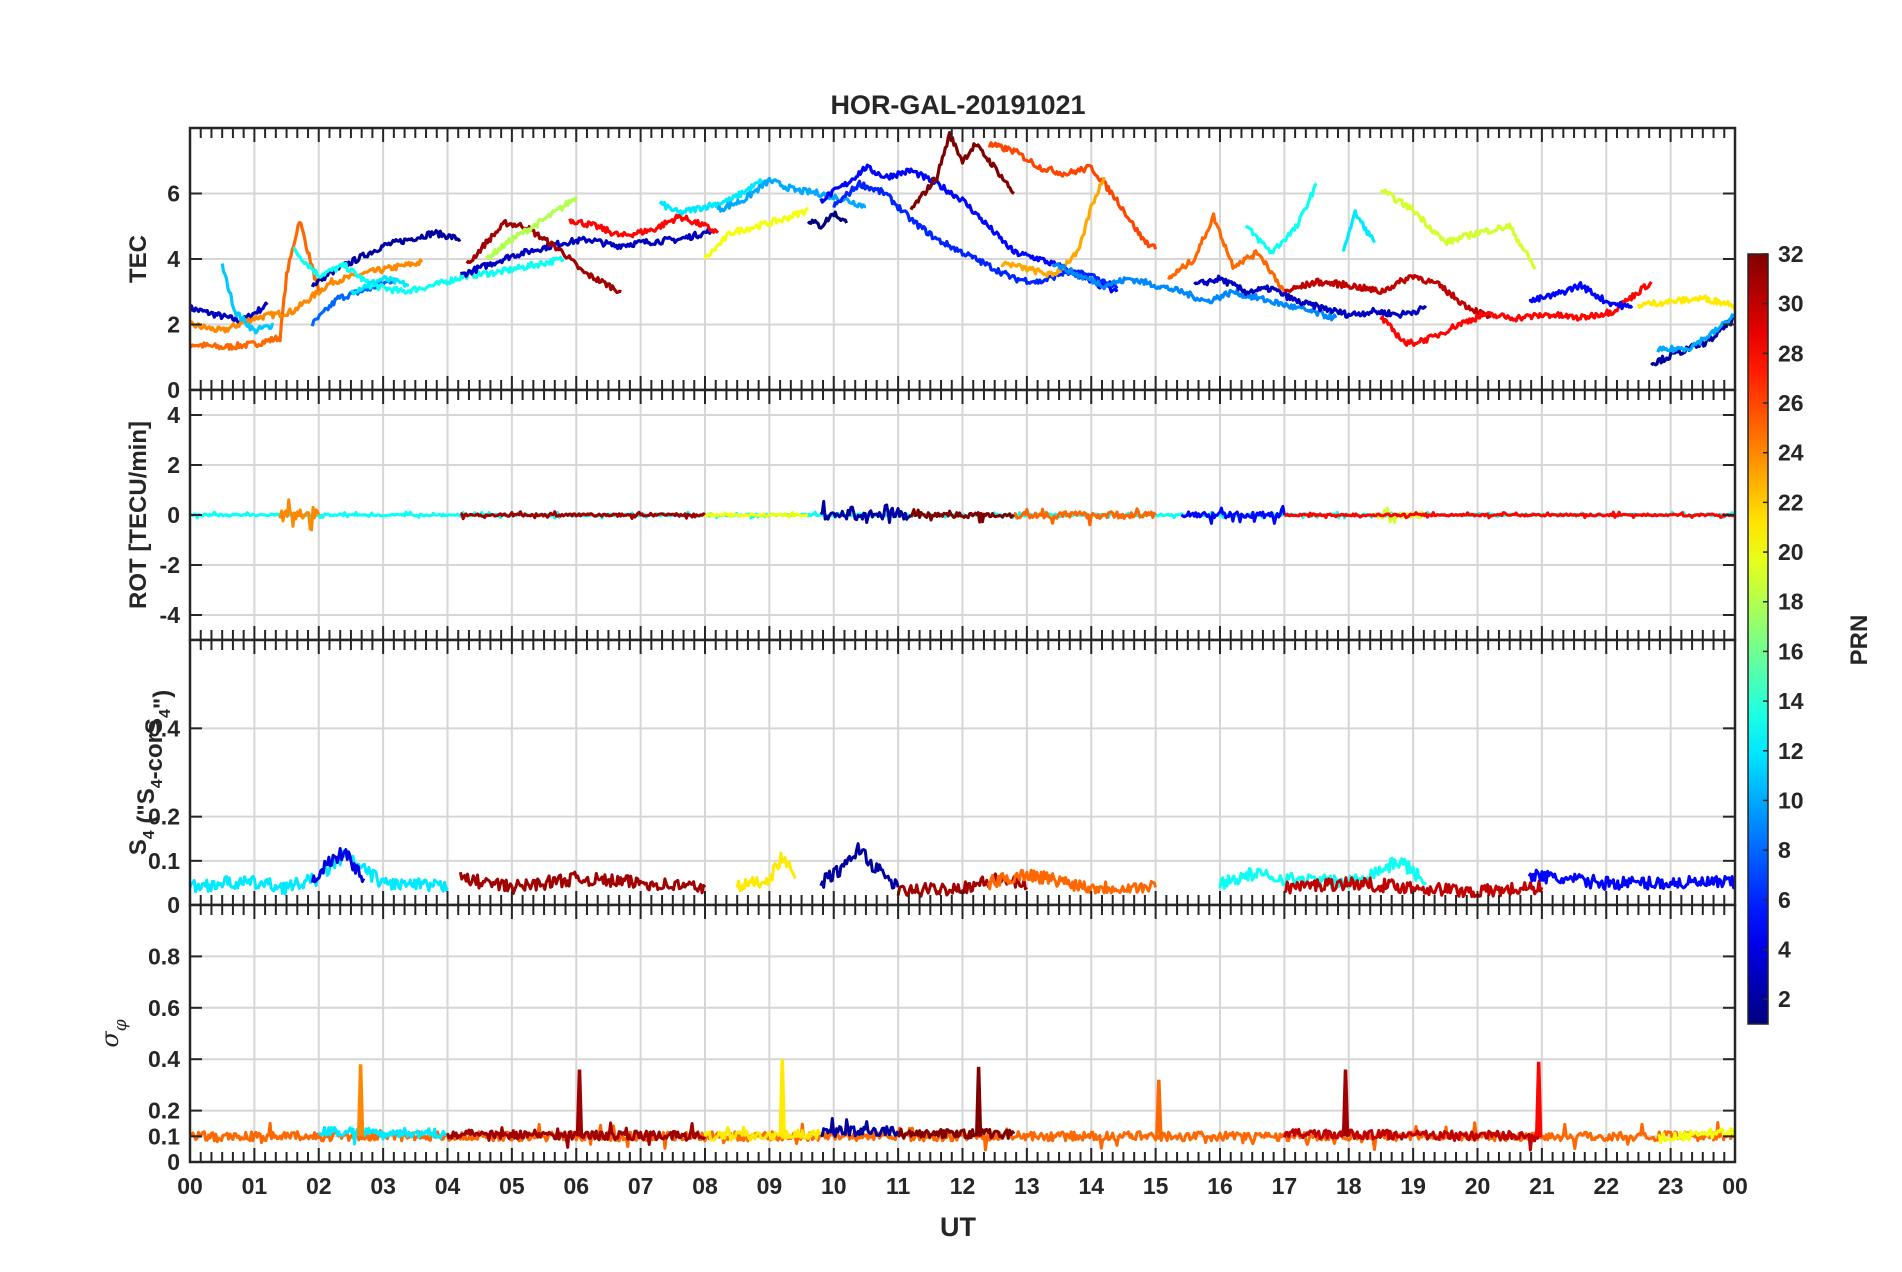  I want to click on x-tick-label: 18, so click(1349, 1186).